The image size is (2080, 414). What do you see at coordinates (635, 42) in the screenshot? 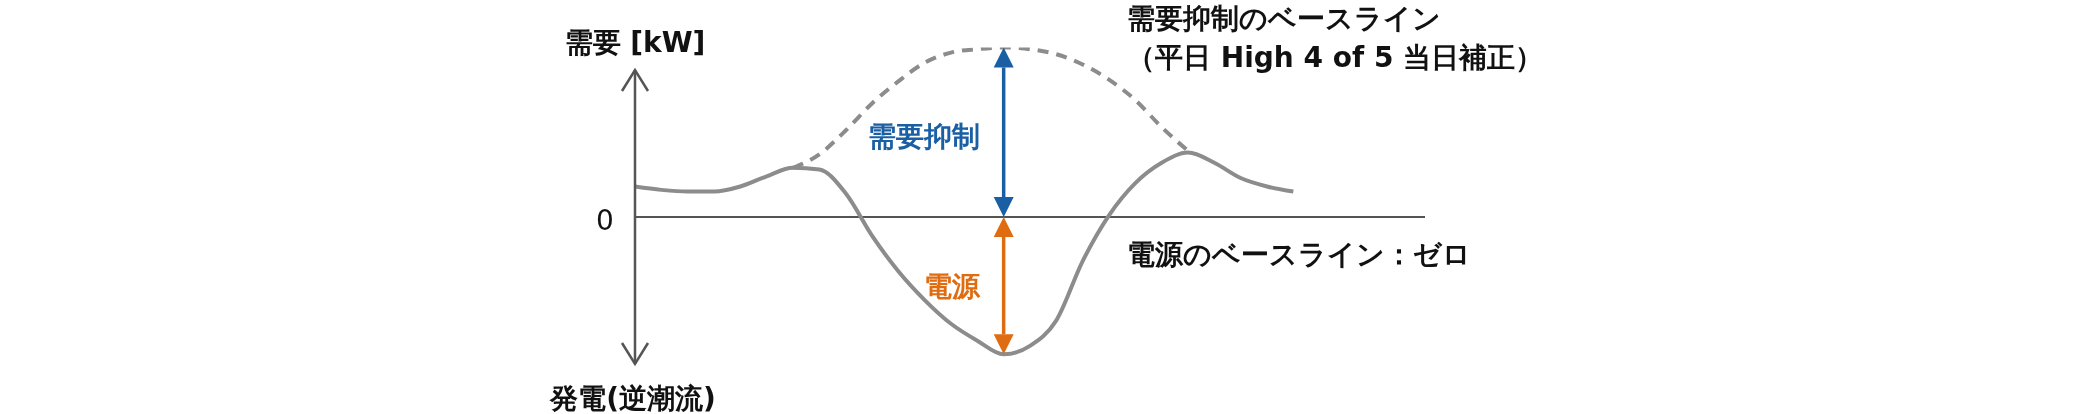
I see `y-axis-title: 需要 [kW]` at bounding box center [635, 42].